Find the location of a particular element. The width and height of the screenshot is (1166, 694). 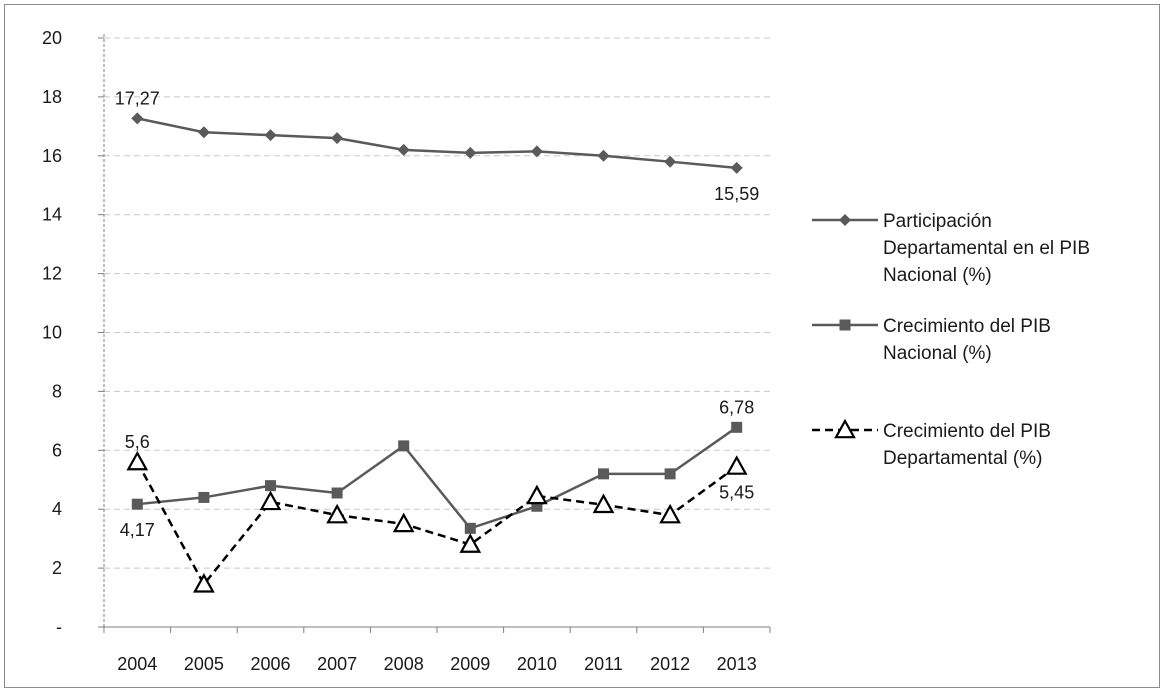

y-tick-label: 4 is located at coordinates (57, 509).